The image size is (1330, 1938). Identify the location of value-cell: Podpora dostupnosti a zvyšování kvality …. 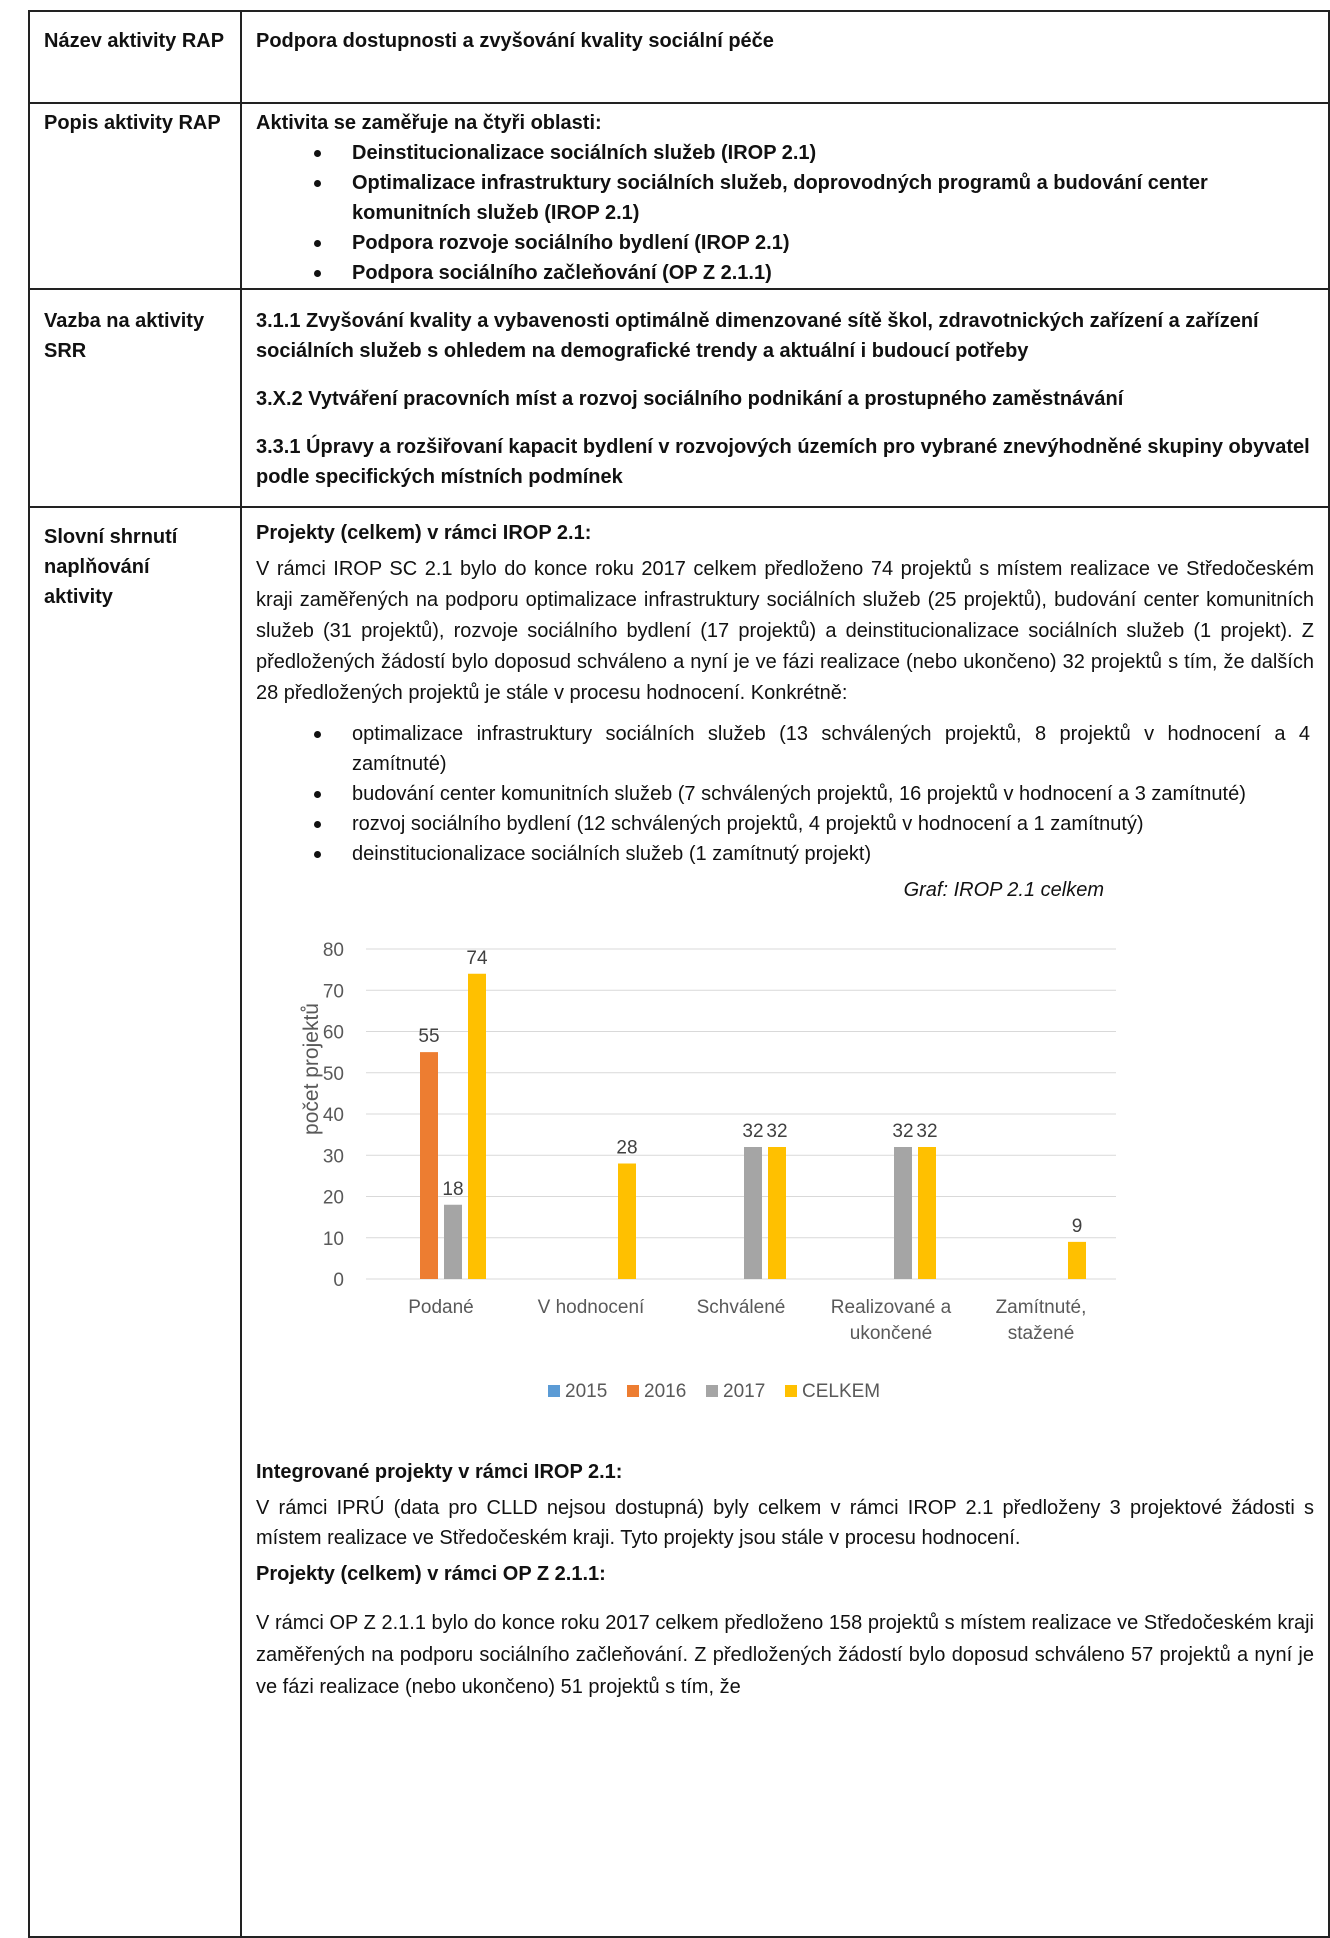
(785, 57).